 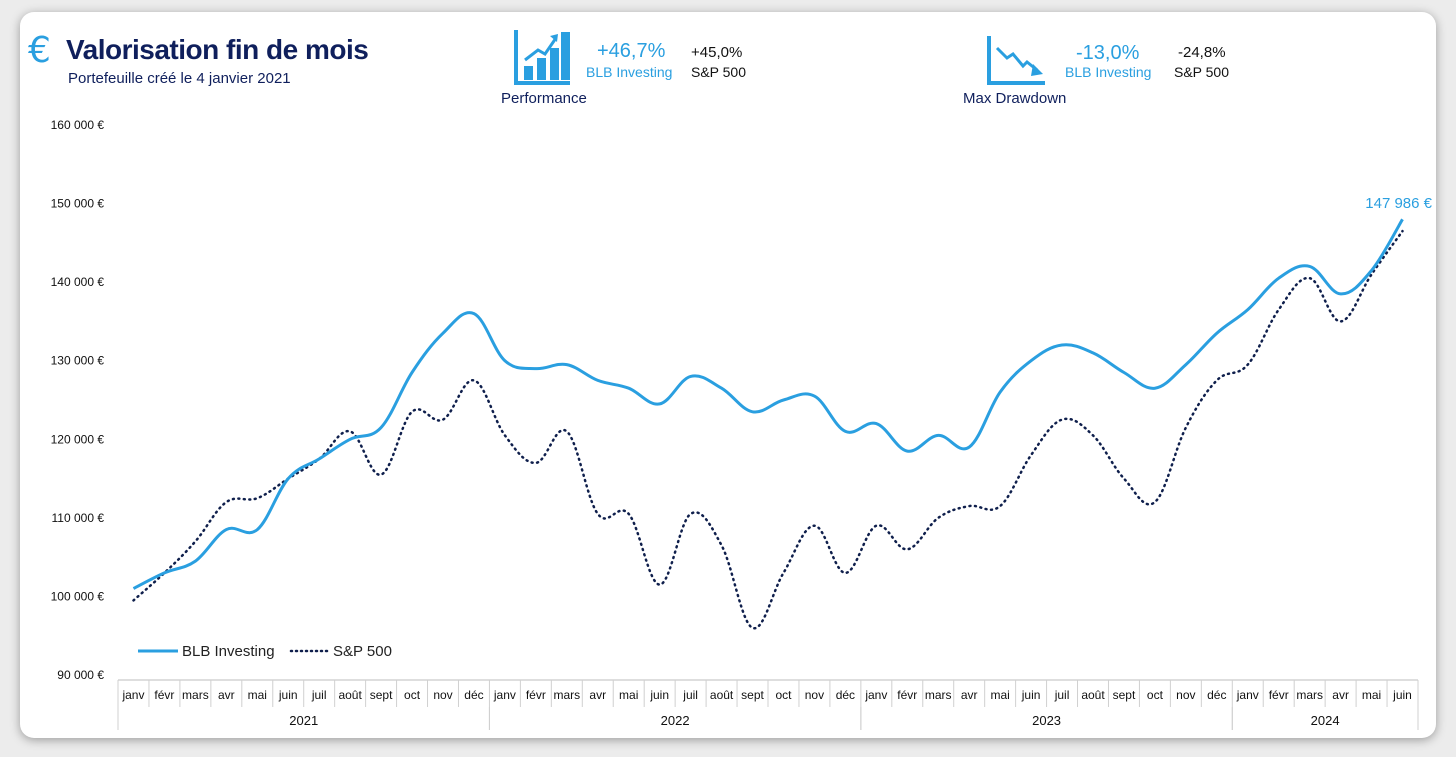 What do you see at coordinates (78, 361) in the screenshot?
I see `y-tick-label: 130 000 €` at bounding box center [78, 361].